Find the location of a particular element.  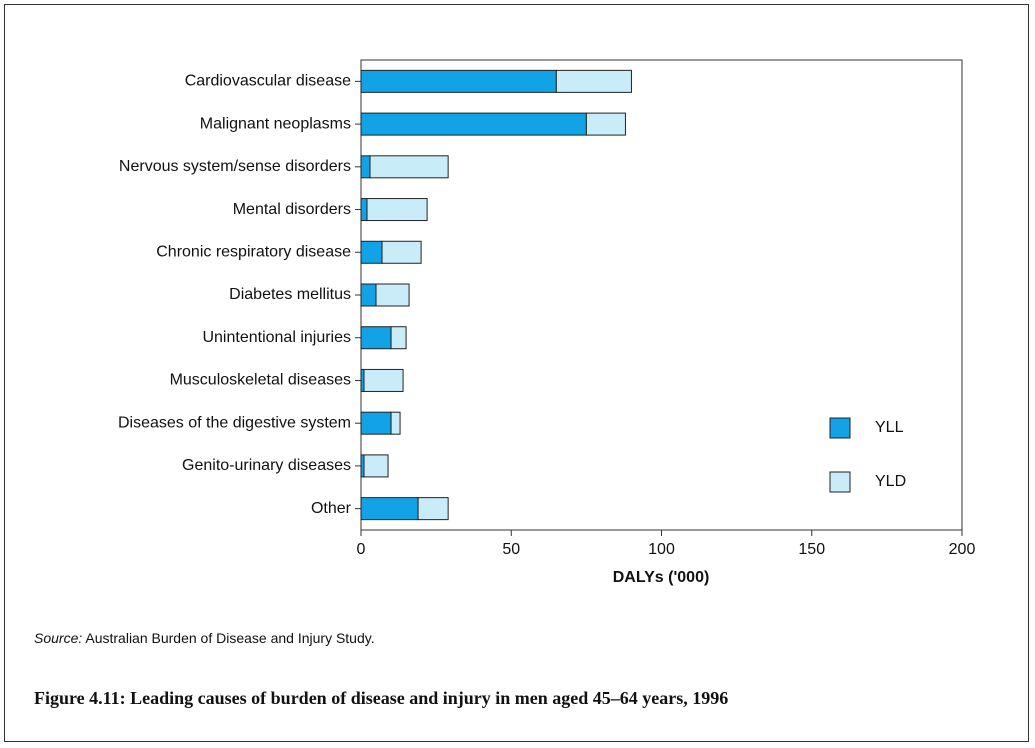

legend-label: YLD is located at coordinates (890, 481).